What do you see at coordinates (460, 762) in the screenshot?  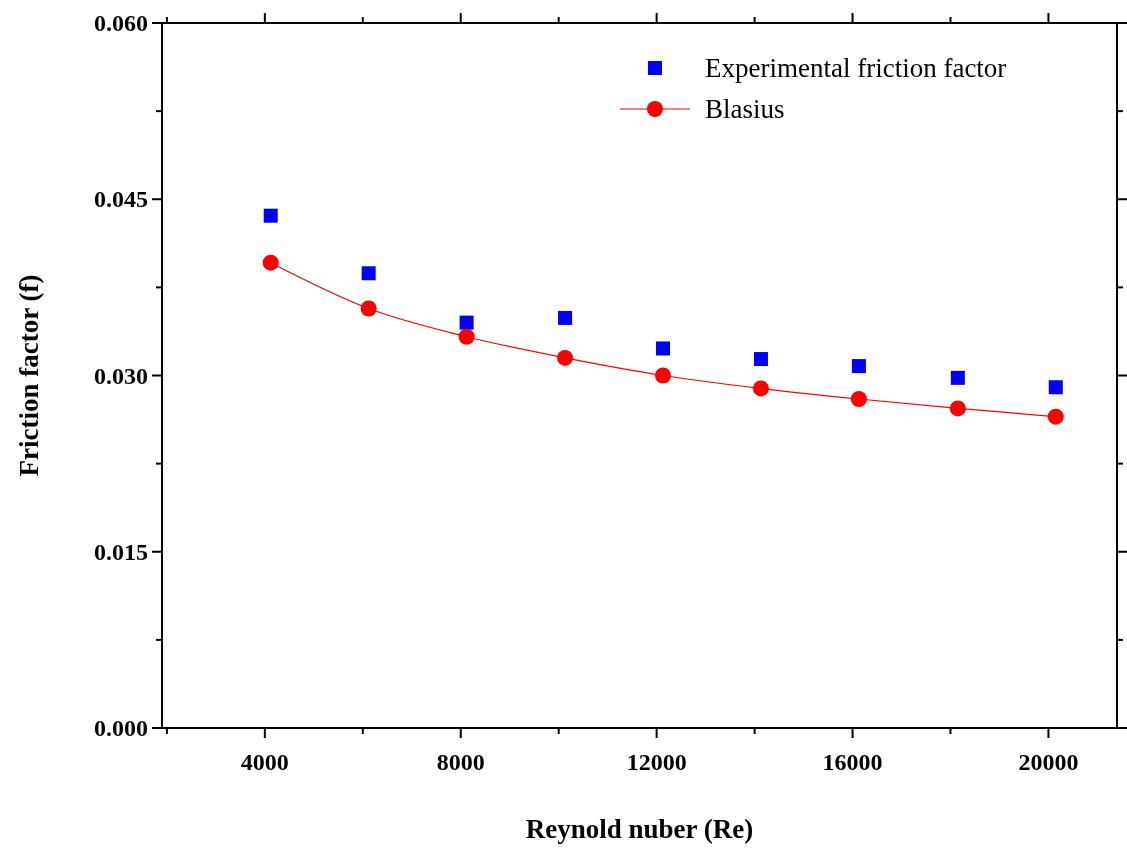 I see `x-tick-label: 8000` at bounding box center [460, 762].